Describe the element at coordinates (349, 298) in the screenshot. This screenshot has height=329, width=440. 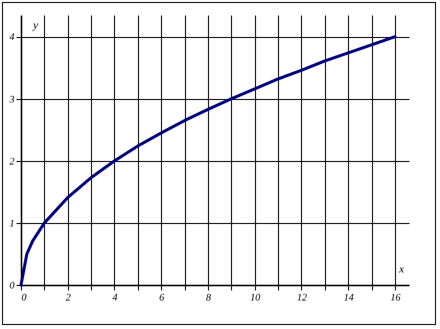
I see `x-tick-label: 14` at that location.